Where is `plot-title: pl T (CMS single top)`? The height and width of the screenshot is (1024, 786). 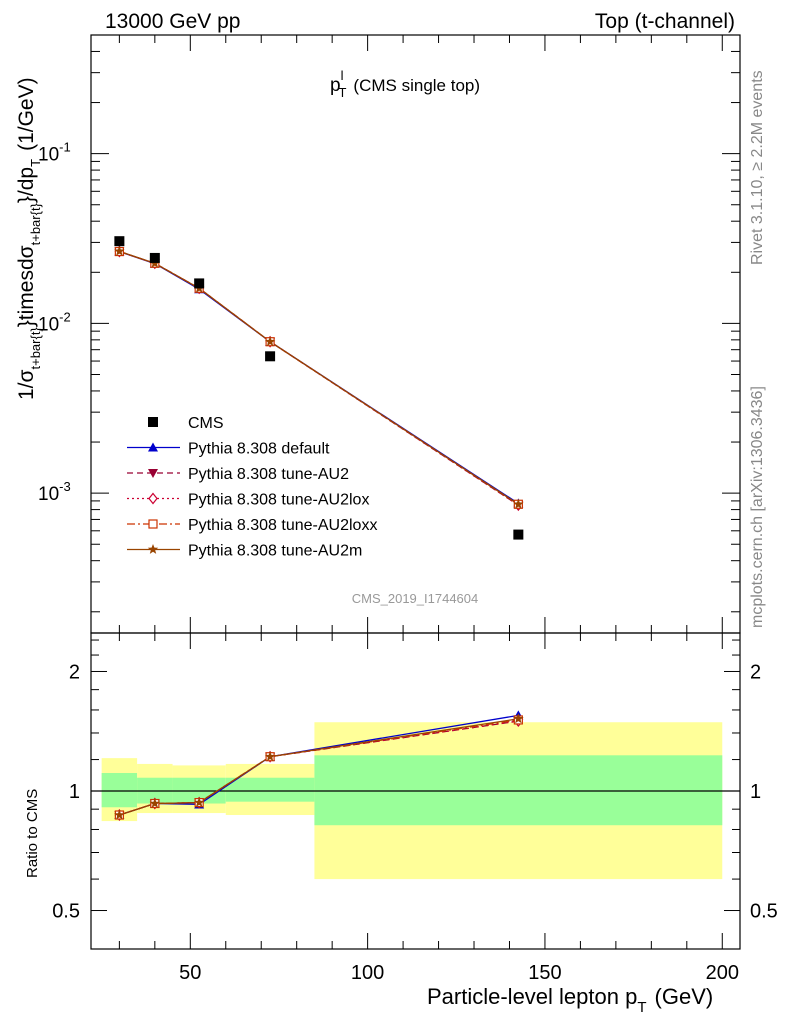
plot-title: pl T (CMS single top) is located at coordinates (405, 84).